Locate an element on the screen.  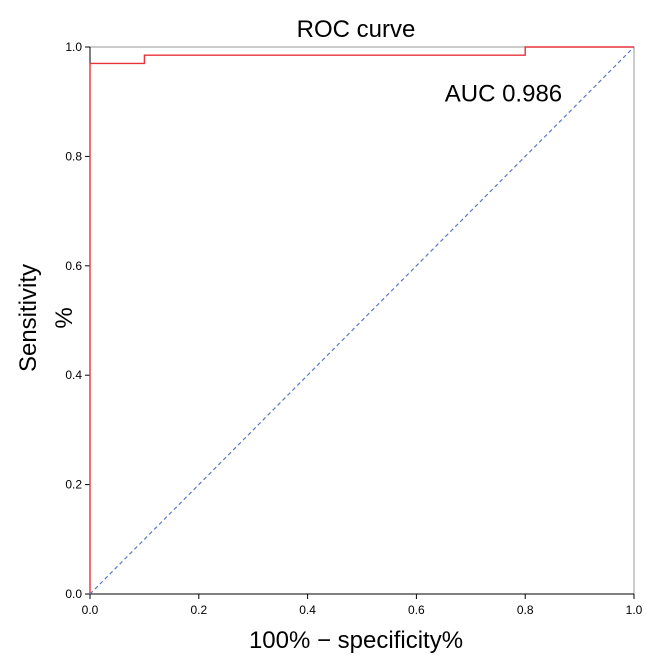
y-tick-label: 0.2 is located at coordinates (73, 485).